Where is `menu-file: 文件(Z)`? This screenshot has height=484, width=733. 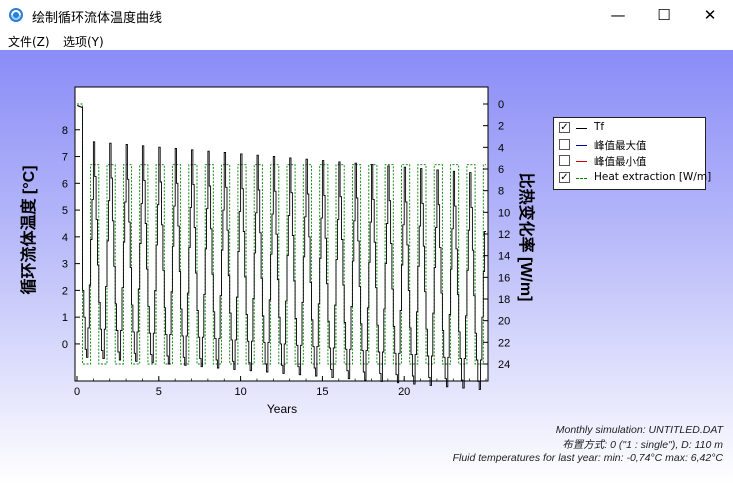
menu-file: 文件(Z) is located at coordinates (29, 42).